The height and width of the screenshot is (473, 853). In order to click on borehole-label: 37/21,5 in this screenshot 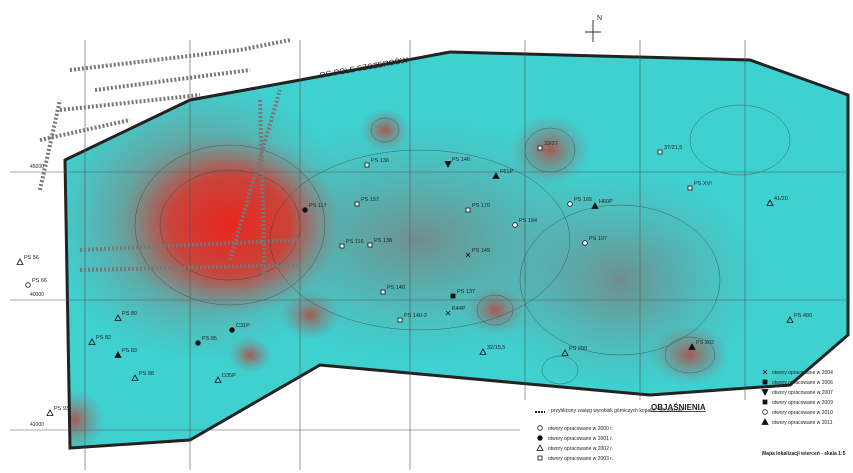, I will do `click(673, 148)`.